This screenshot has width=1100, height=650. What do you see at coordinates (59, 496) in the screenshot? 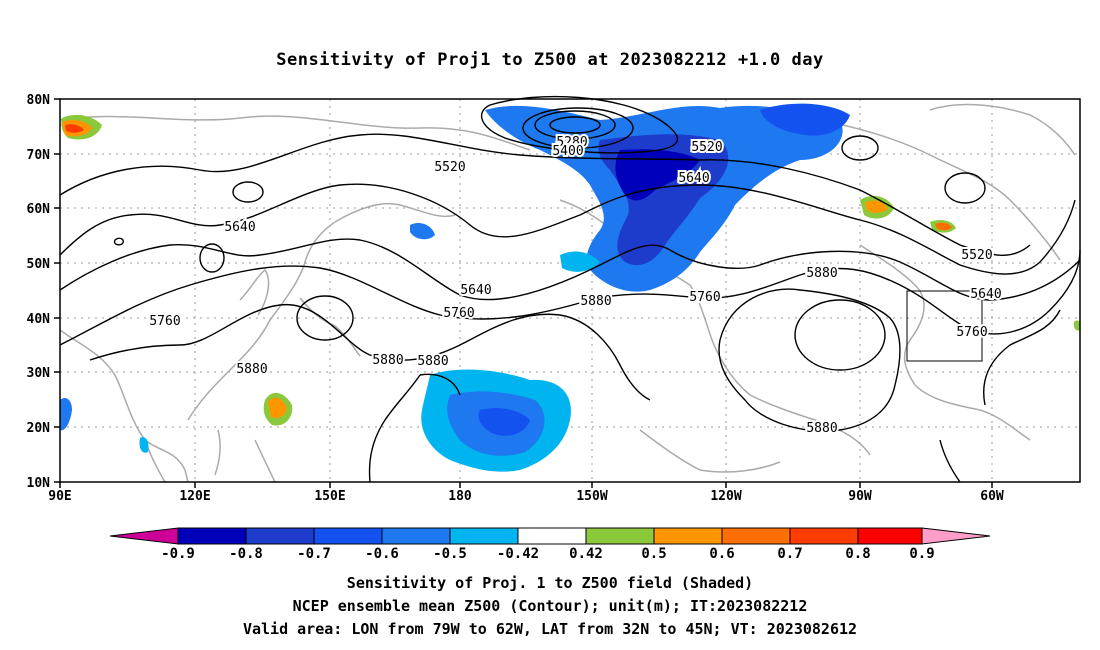
I see `lon-label: 90E` at bounding box center [59, 496].